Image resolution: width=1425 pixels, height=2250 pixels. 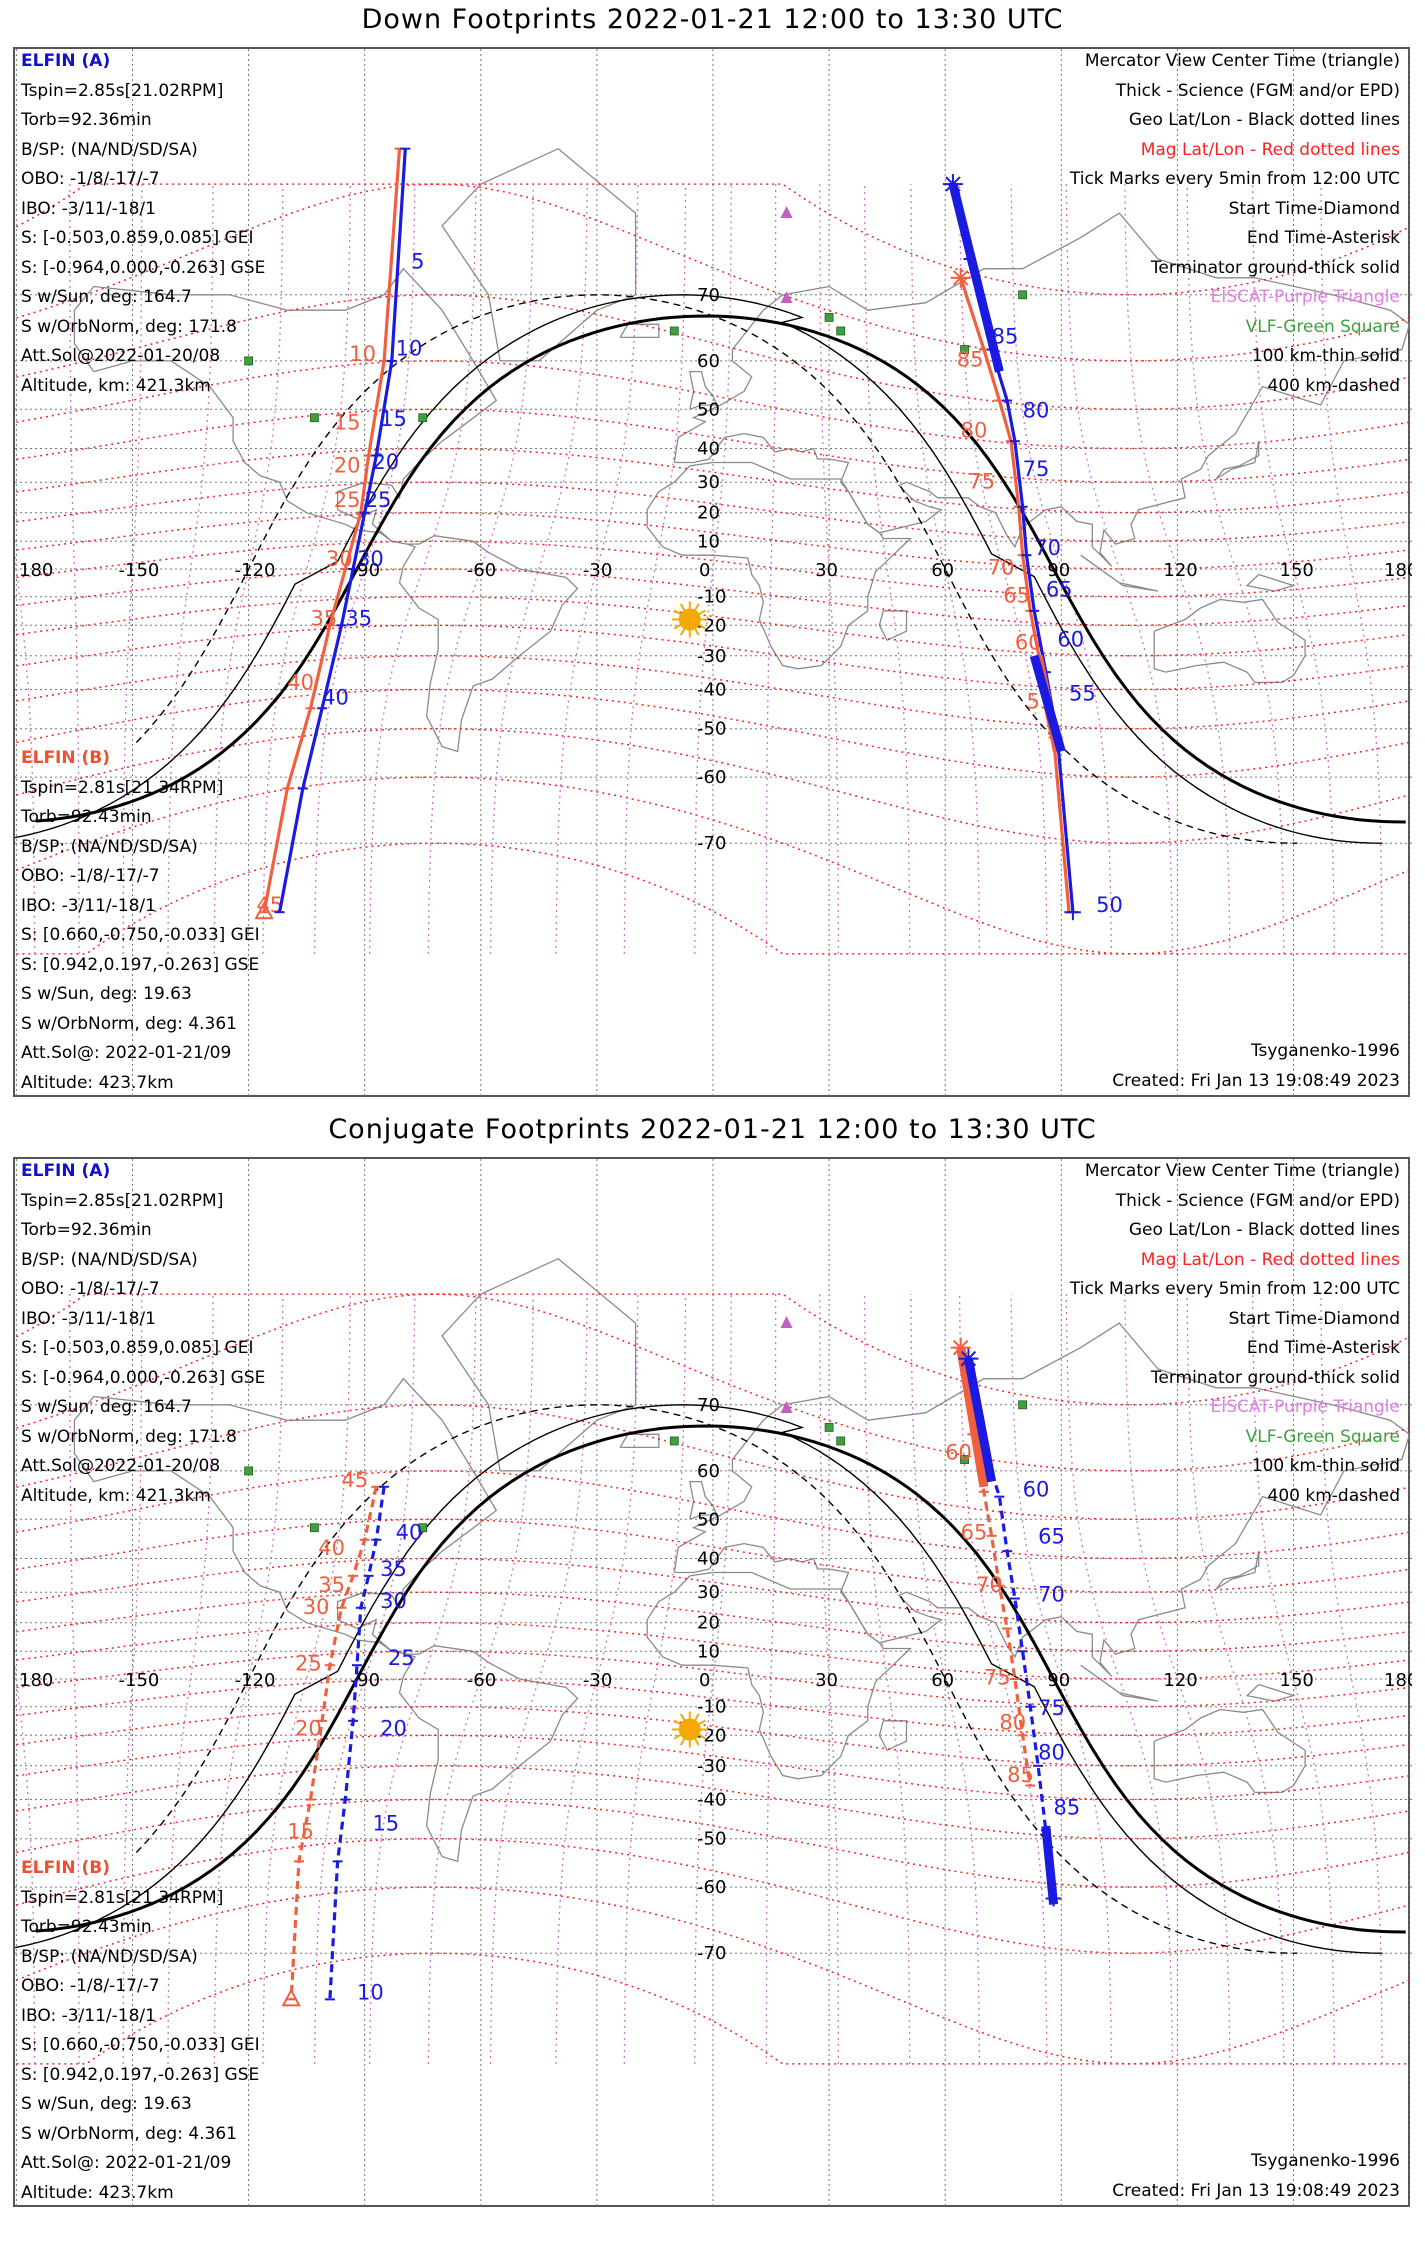 What do you see at coordinates (86, 817) in the screenshot?
I see `elfin-b-line: Torb=92.43min` at bounding box center [86, 817].